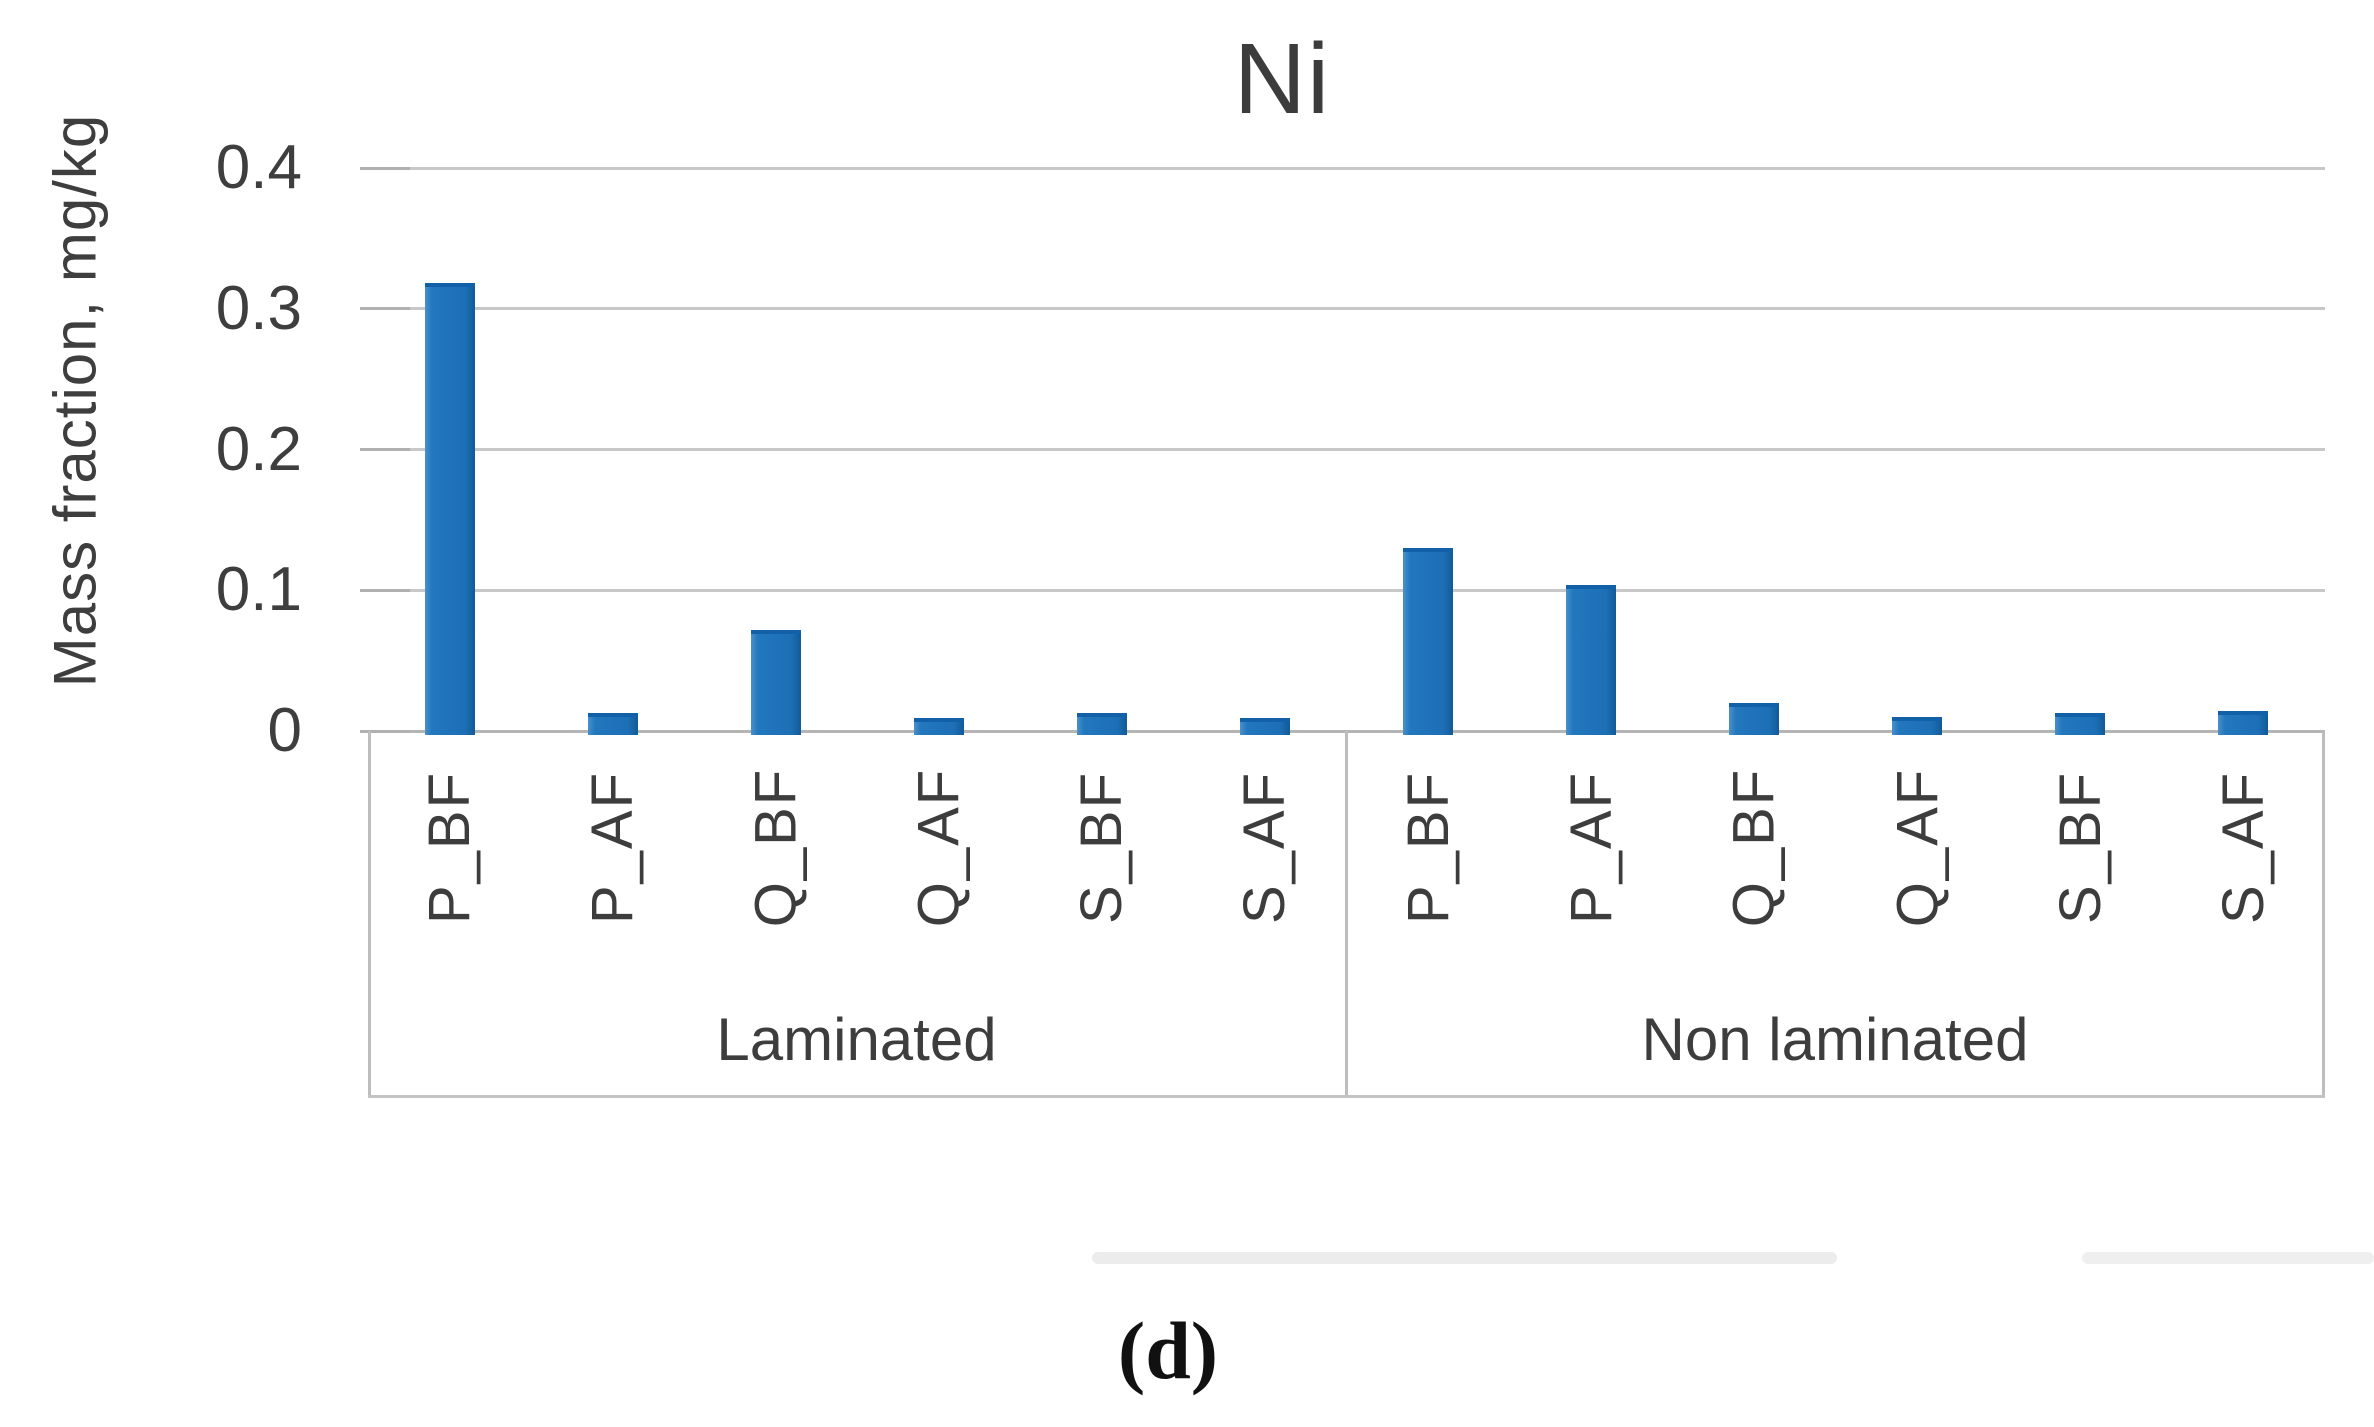  Describe the element at coordinates (2323, 913) in the screenshot. I see `axis-box-right-border` at that location.